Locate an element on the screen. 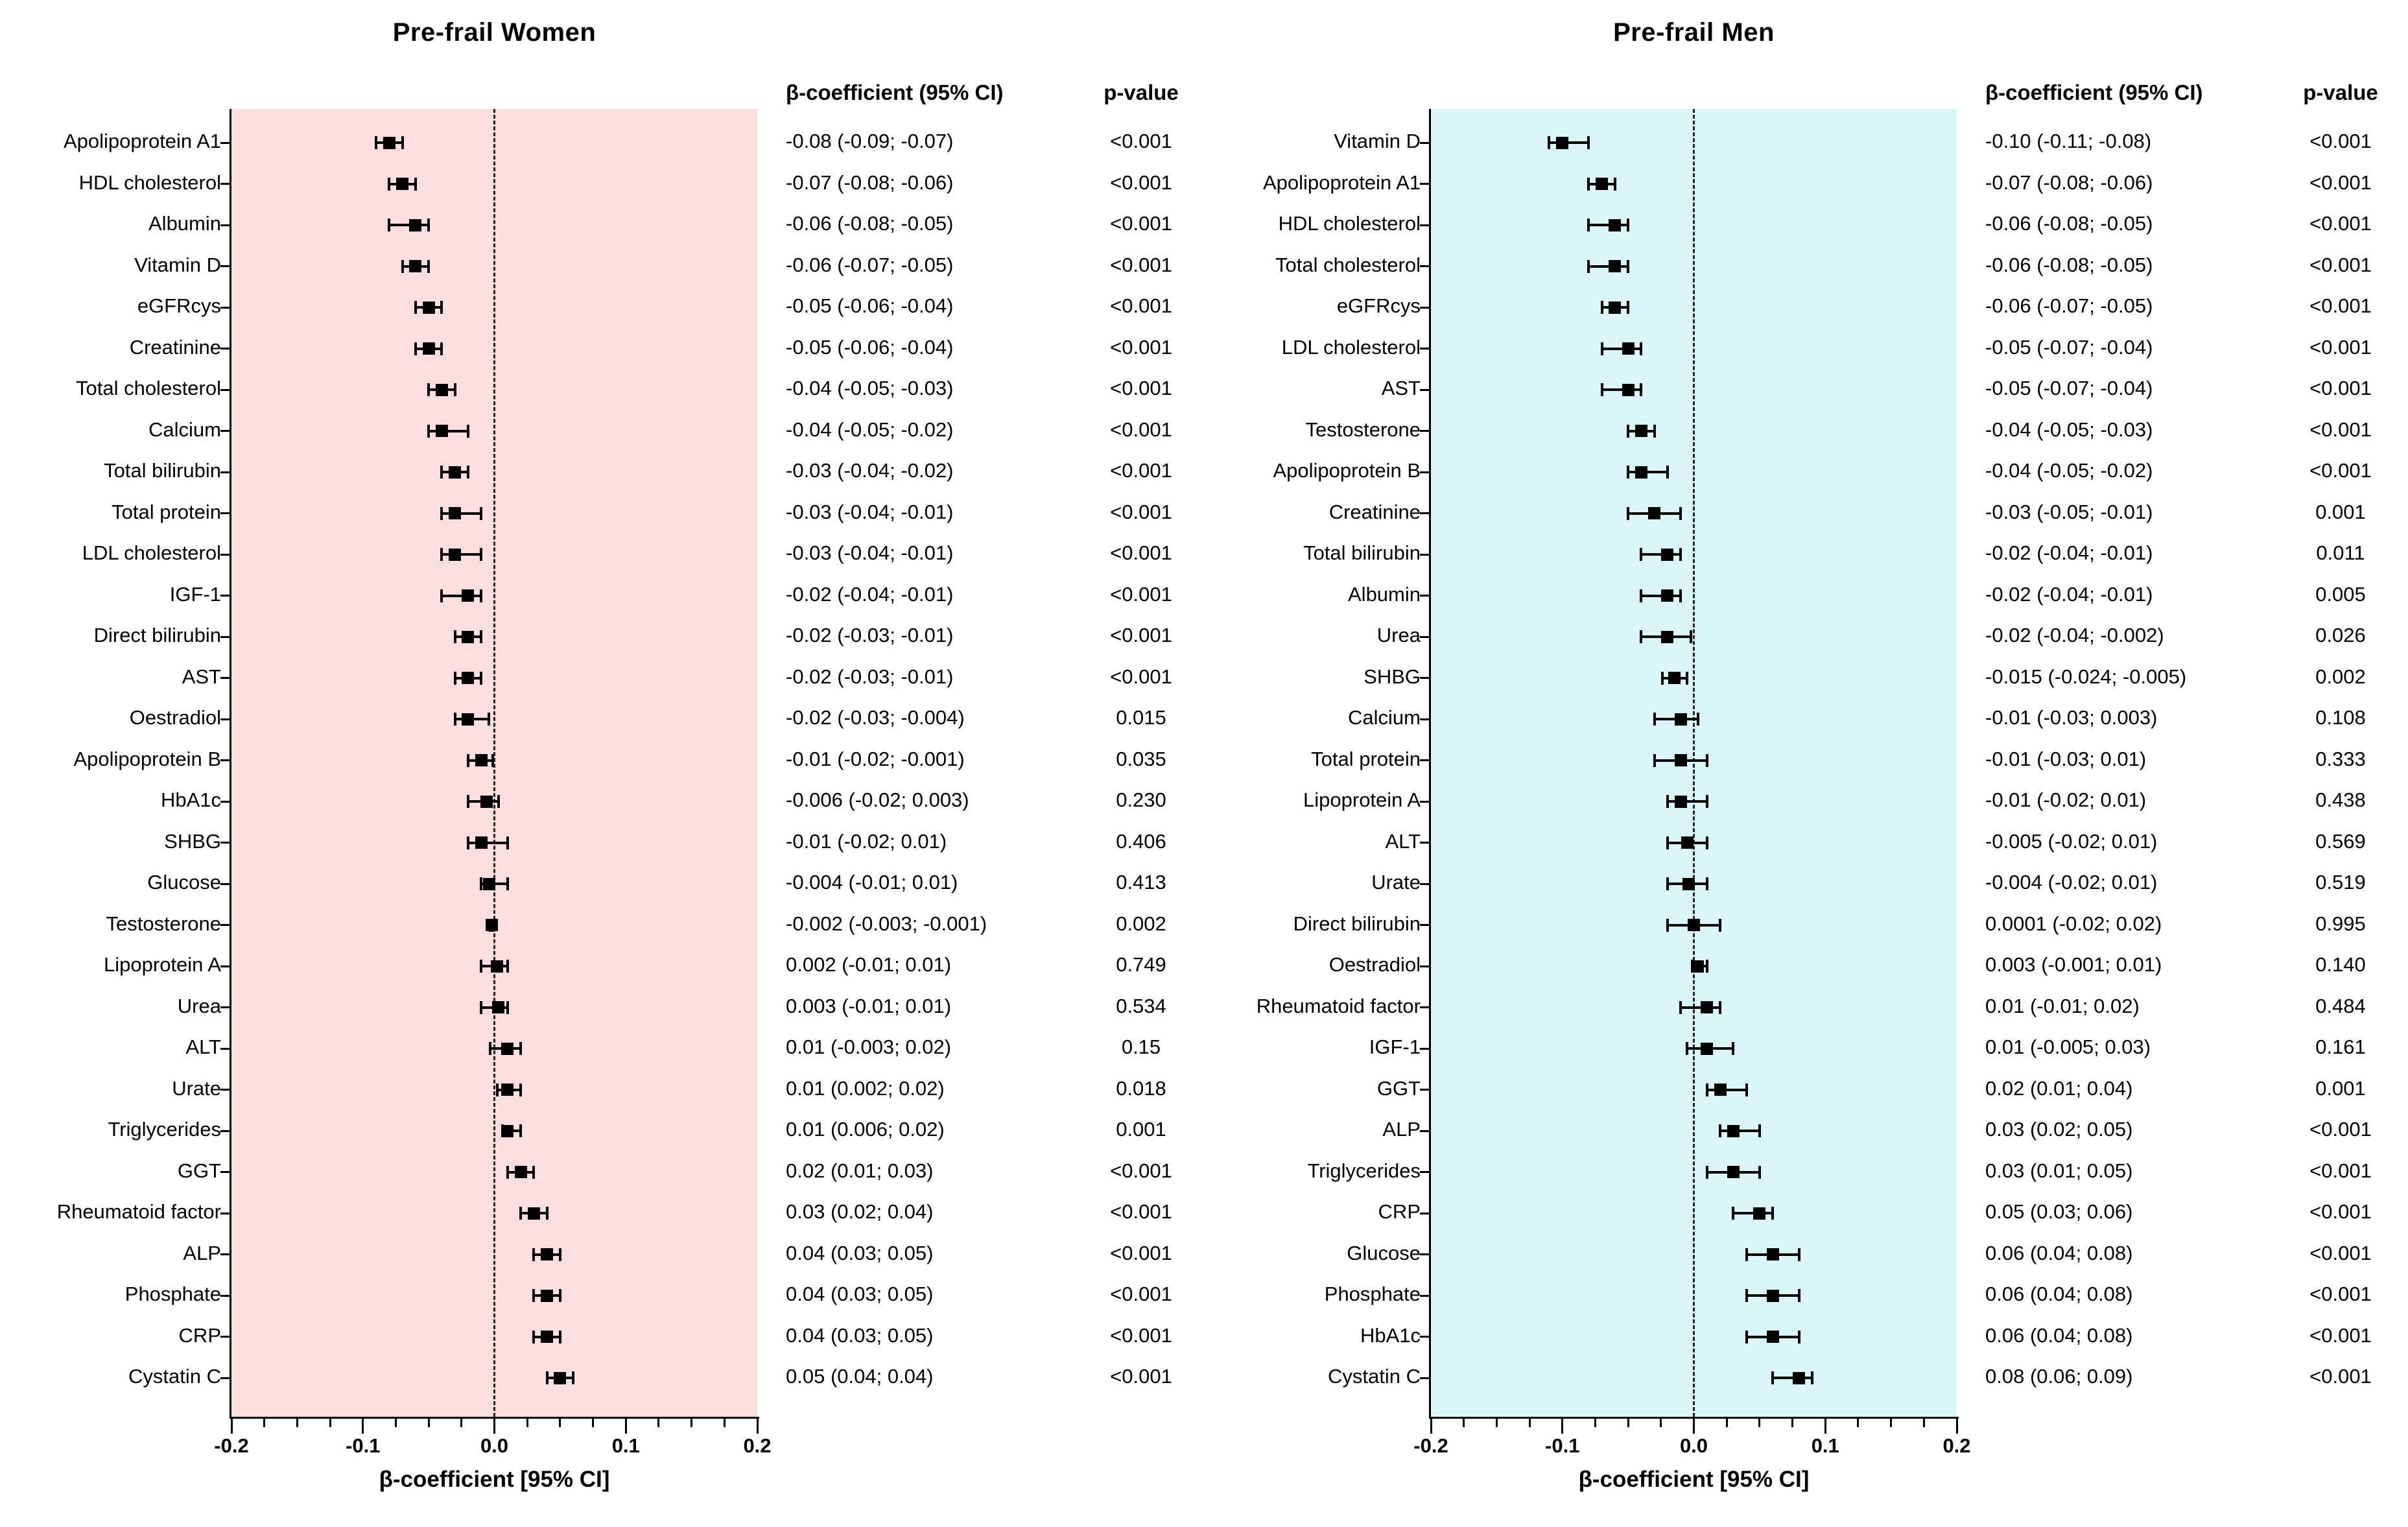 The width and height of the screenshot is (2408, 1527). row-label: IGF-1 is located at coordinates (1395, 1047).